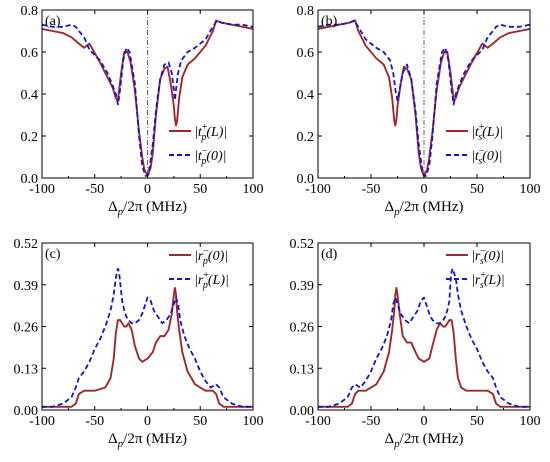  Describe the element at coordinates (30, 95) in the screenshot. I see `y-tick-label: 0.4` at that location.